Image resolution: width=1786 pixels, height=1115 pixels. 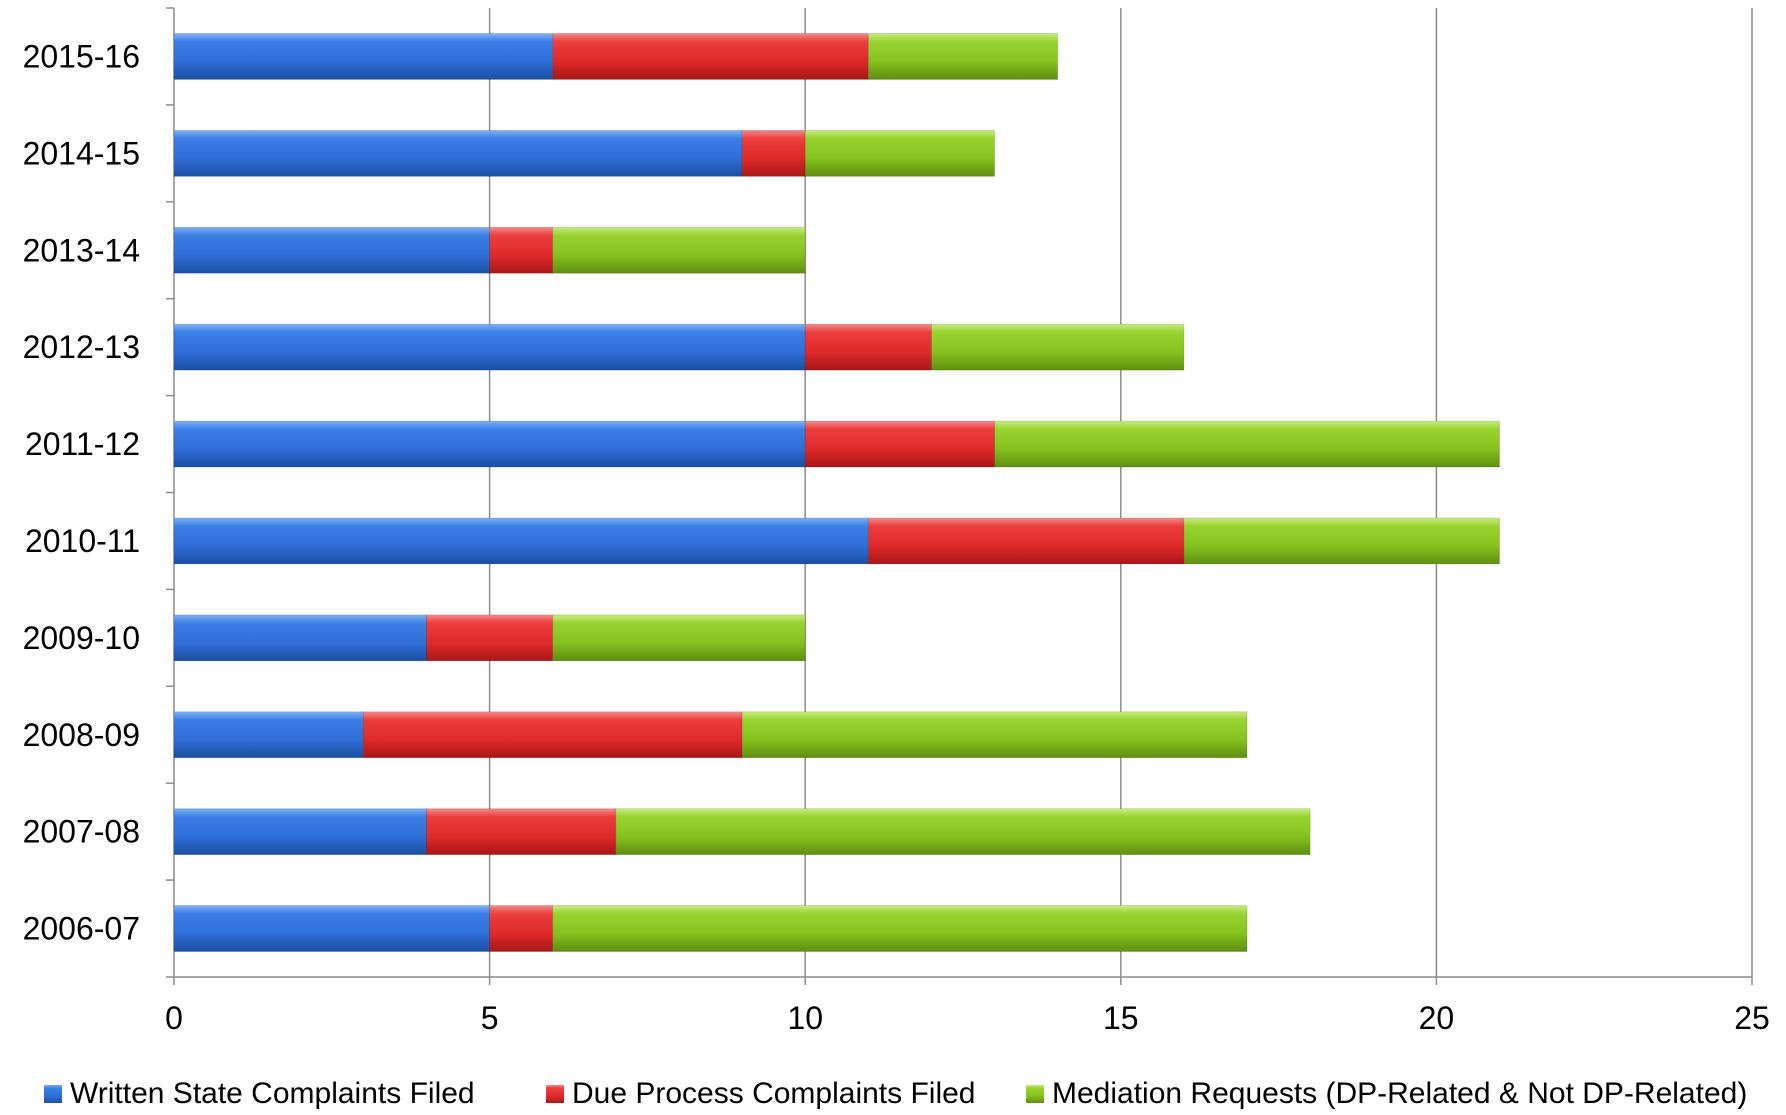 I want to click on y-tick-label: 2007-08, so click(x=81, y=832).